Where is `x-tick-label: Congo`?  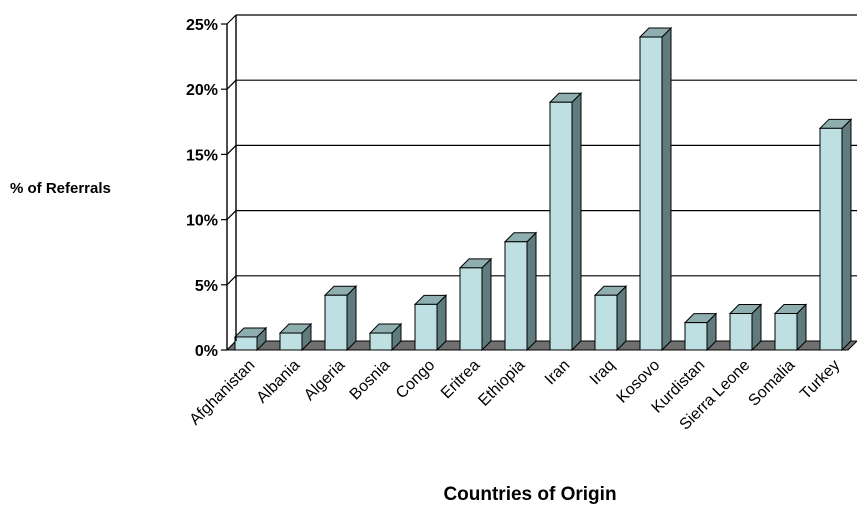 x-tick-label: Congo is located at coordinates (415, 379).